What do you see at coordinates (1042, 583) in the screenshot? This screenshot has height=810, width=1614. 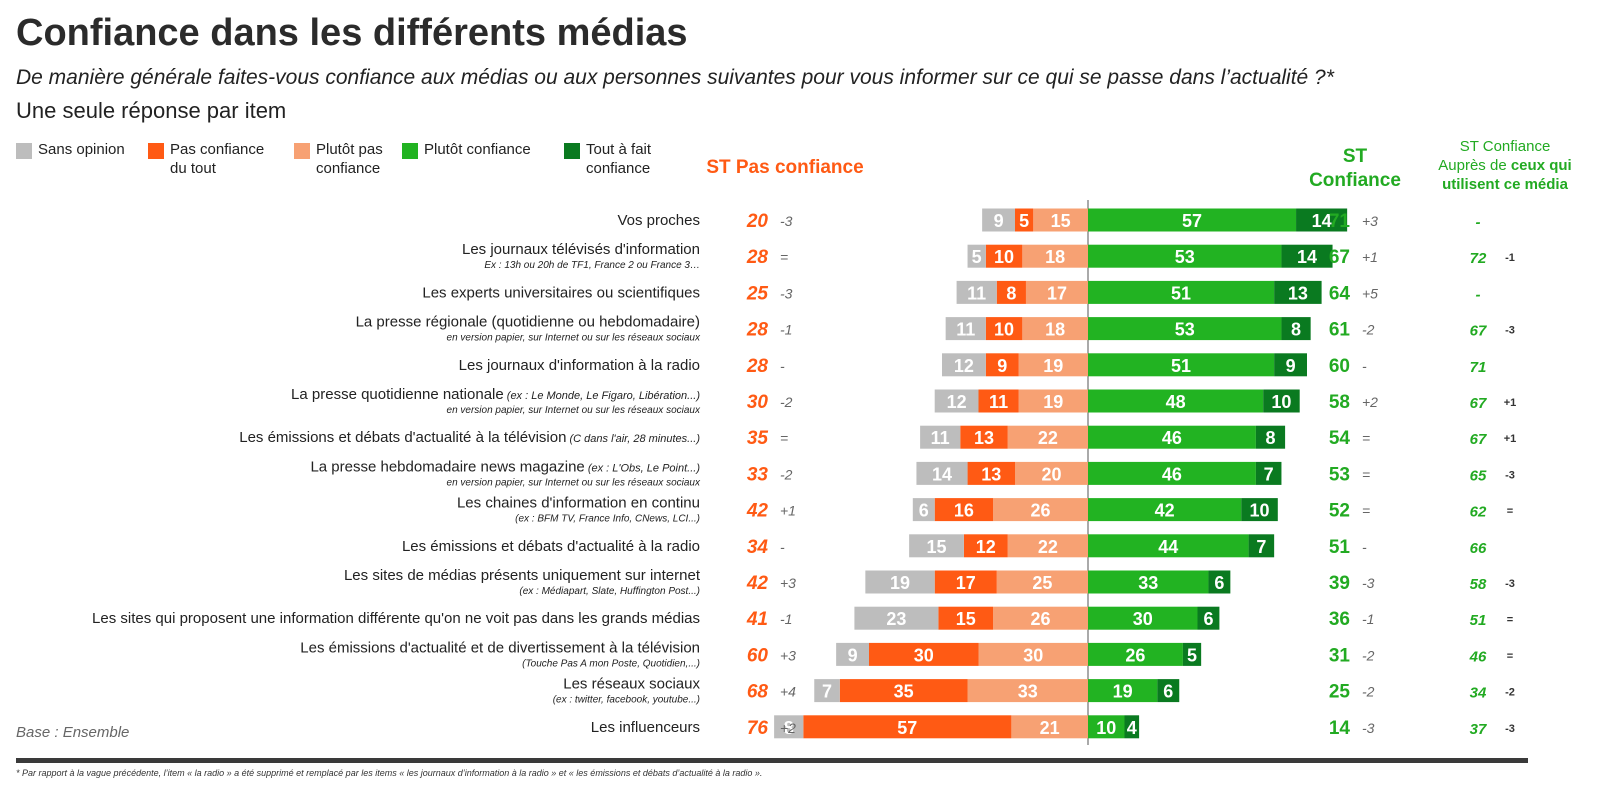 I see `bar-plutot-pas-confiance-value: 25` at bounding box center [1042, 583].